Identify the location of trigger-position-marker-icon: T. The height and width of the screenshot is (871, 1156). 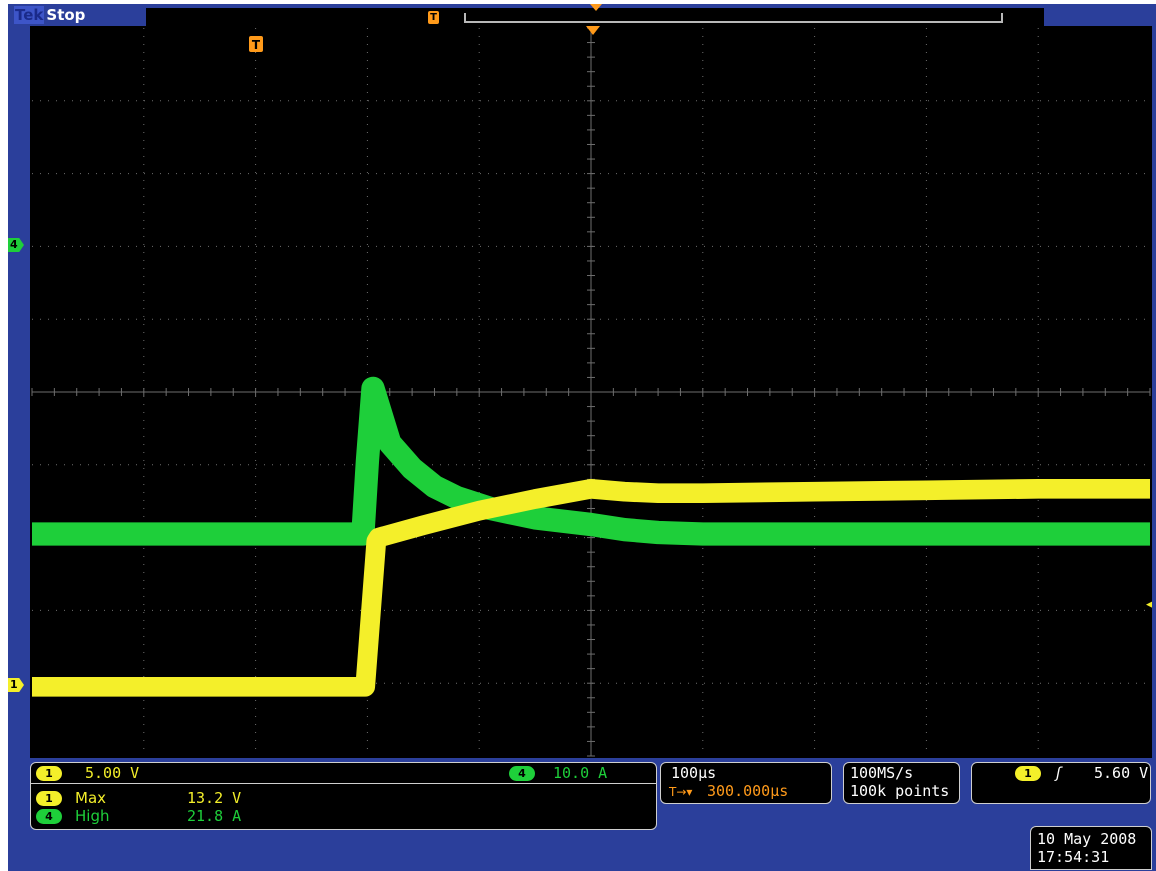
(256, 44).